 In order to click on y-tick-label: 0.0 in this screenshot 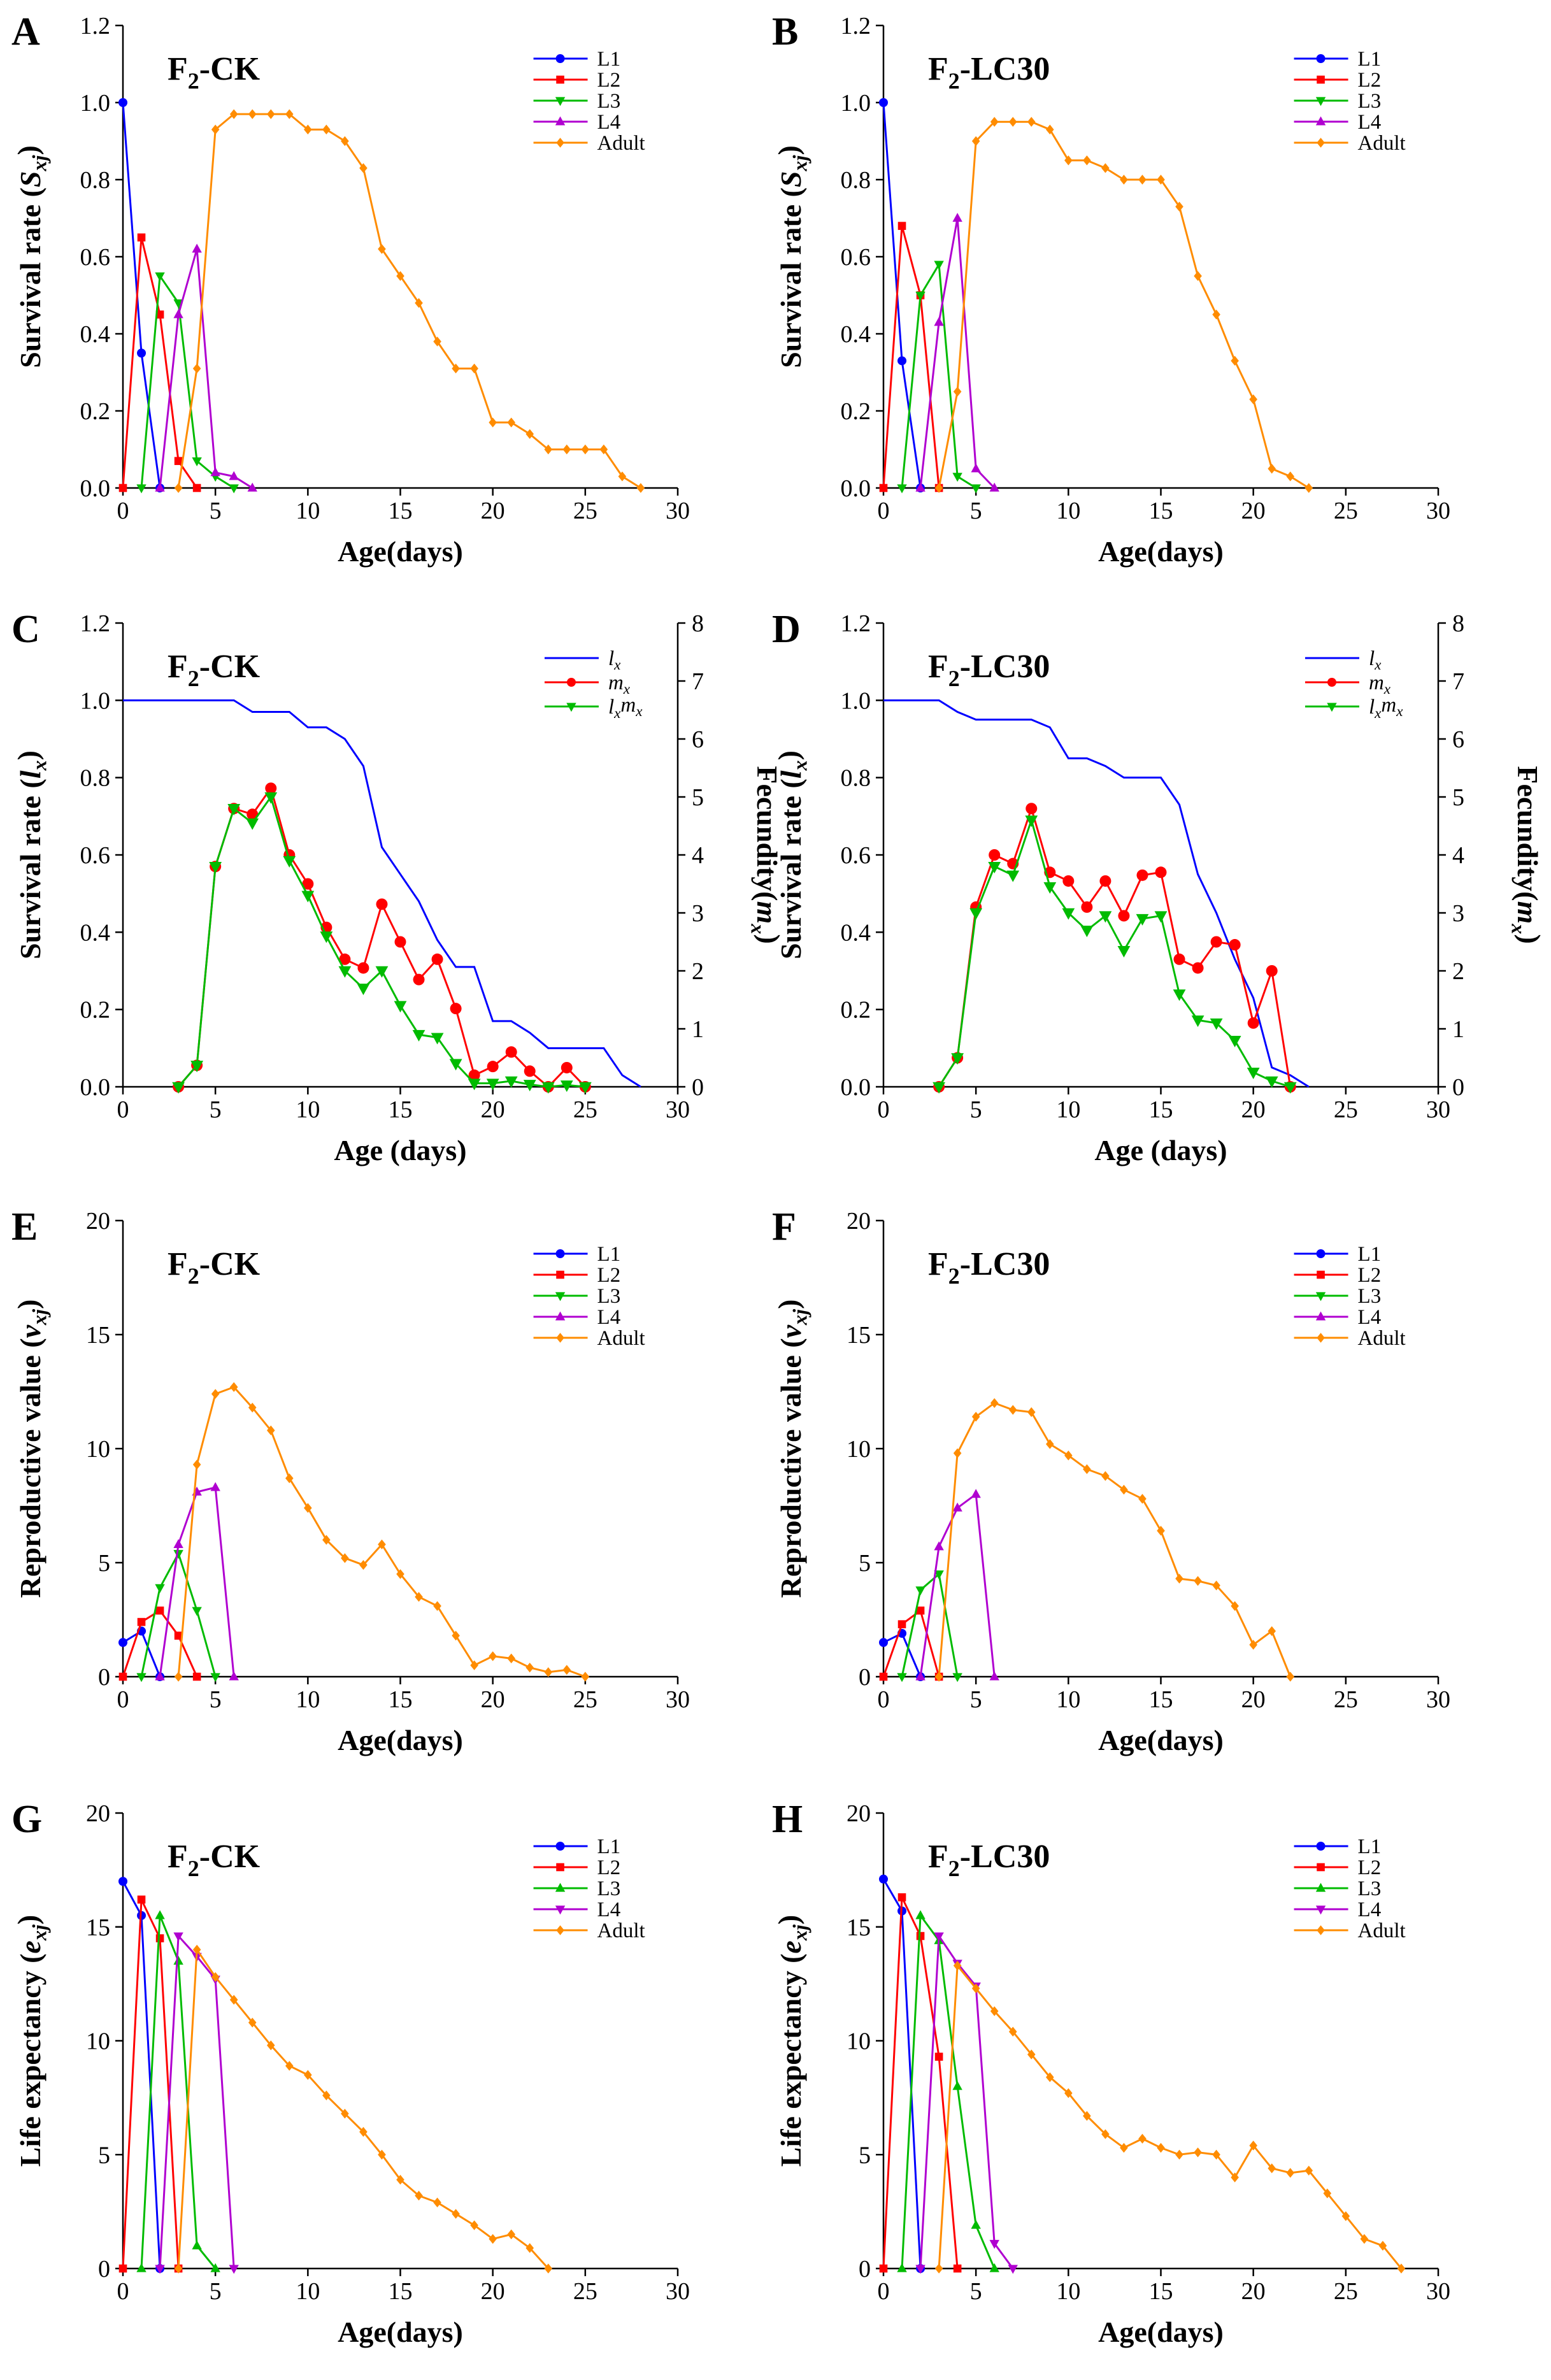, I will do `click(856, 488)`.